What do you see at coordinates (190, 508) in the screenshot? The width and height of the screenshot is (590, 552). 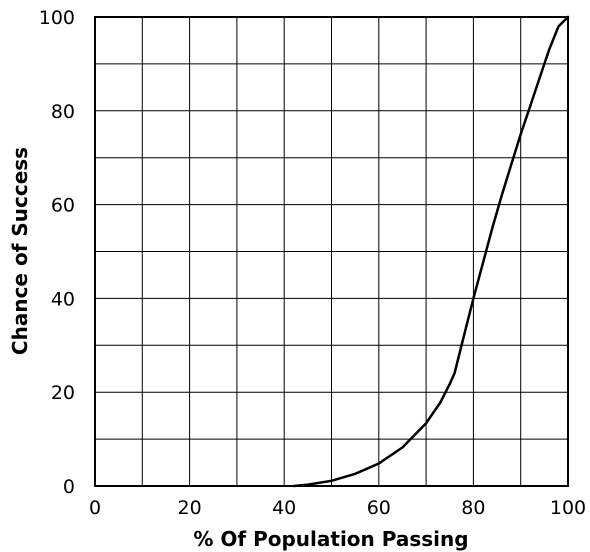 I see `x-tick-label: 20` at bounding box center [190, 508].